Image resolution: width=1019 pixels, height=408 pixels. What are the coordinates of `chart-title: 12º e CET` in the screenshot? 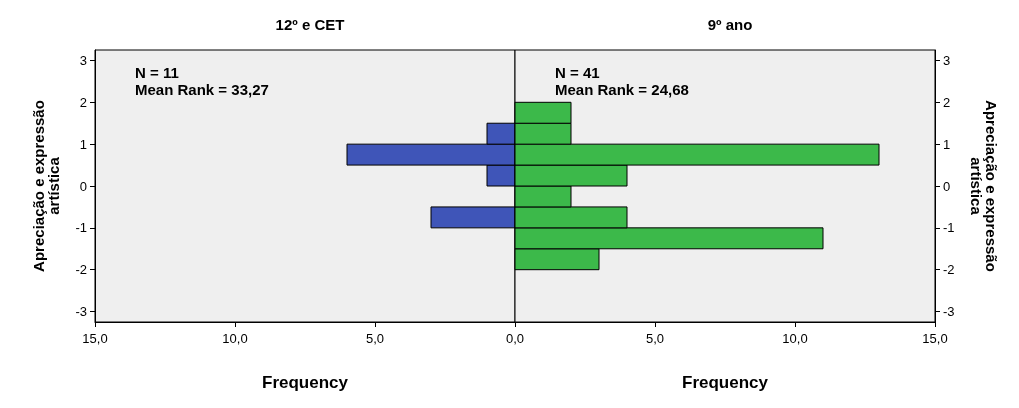 It's located at (310, 24).